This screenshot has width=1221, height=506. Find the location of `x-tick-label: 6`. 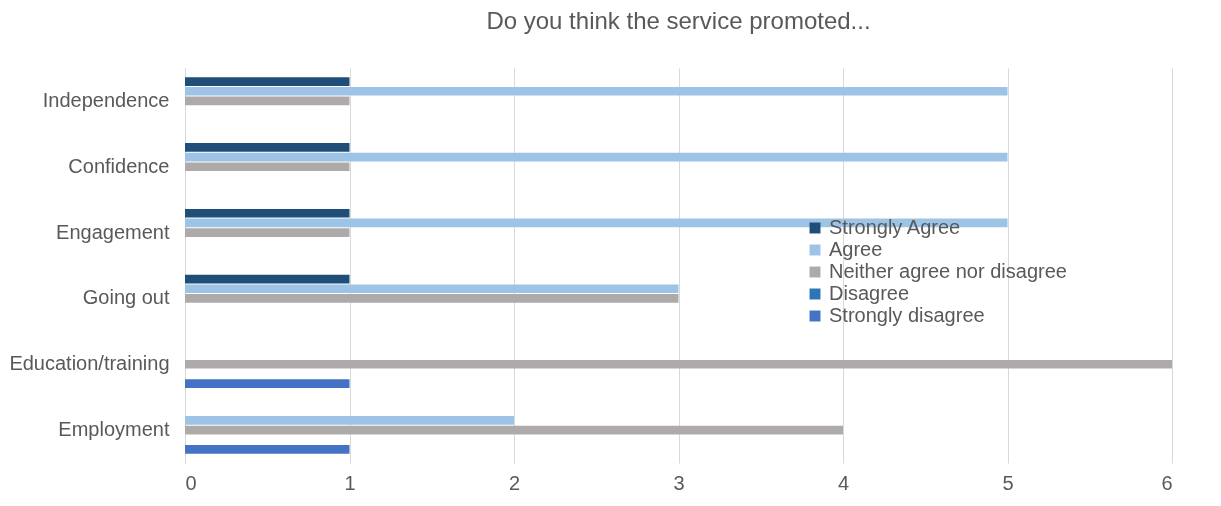

x-tick-label: 6 is located at coordinates (1167, 482).